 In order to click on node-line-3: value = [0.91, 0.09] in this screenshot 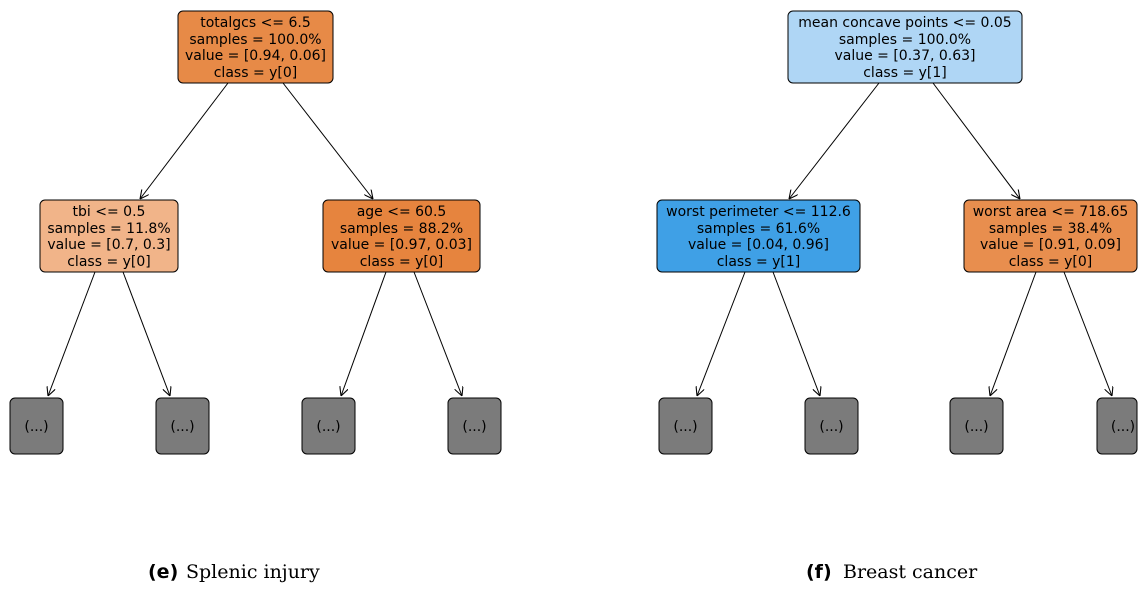, I will do `click(1050, 245)`.